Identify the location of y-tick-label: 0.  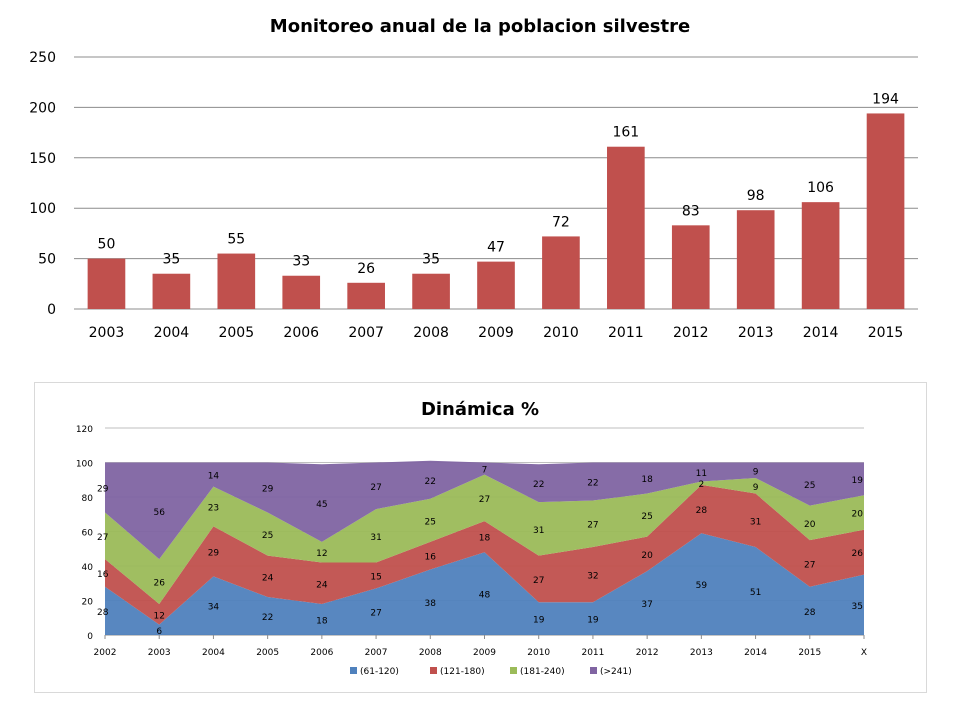
(90, 637).